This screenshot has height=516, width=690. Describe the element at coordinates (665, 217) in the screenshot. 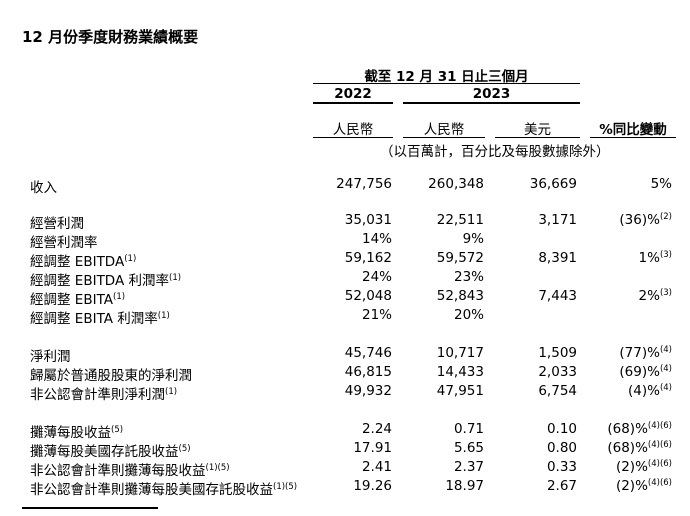

I see `footnote-ref: (2)` at that location.